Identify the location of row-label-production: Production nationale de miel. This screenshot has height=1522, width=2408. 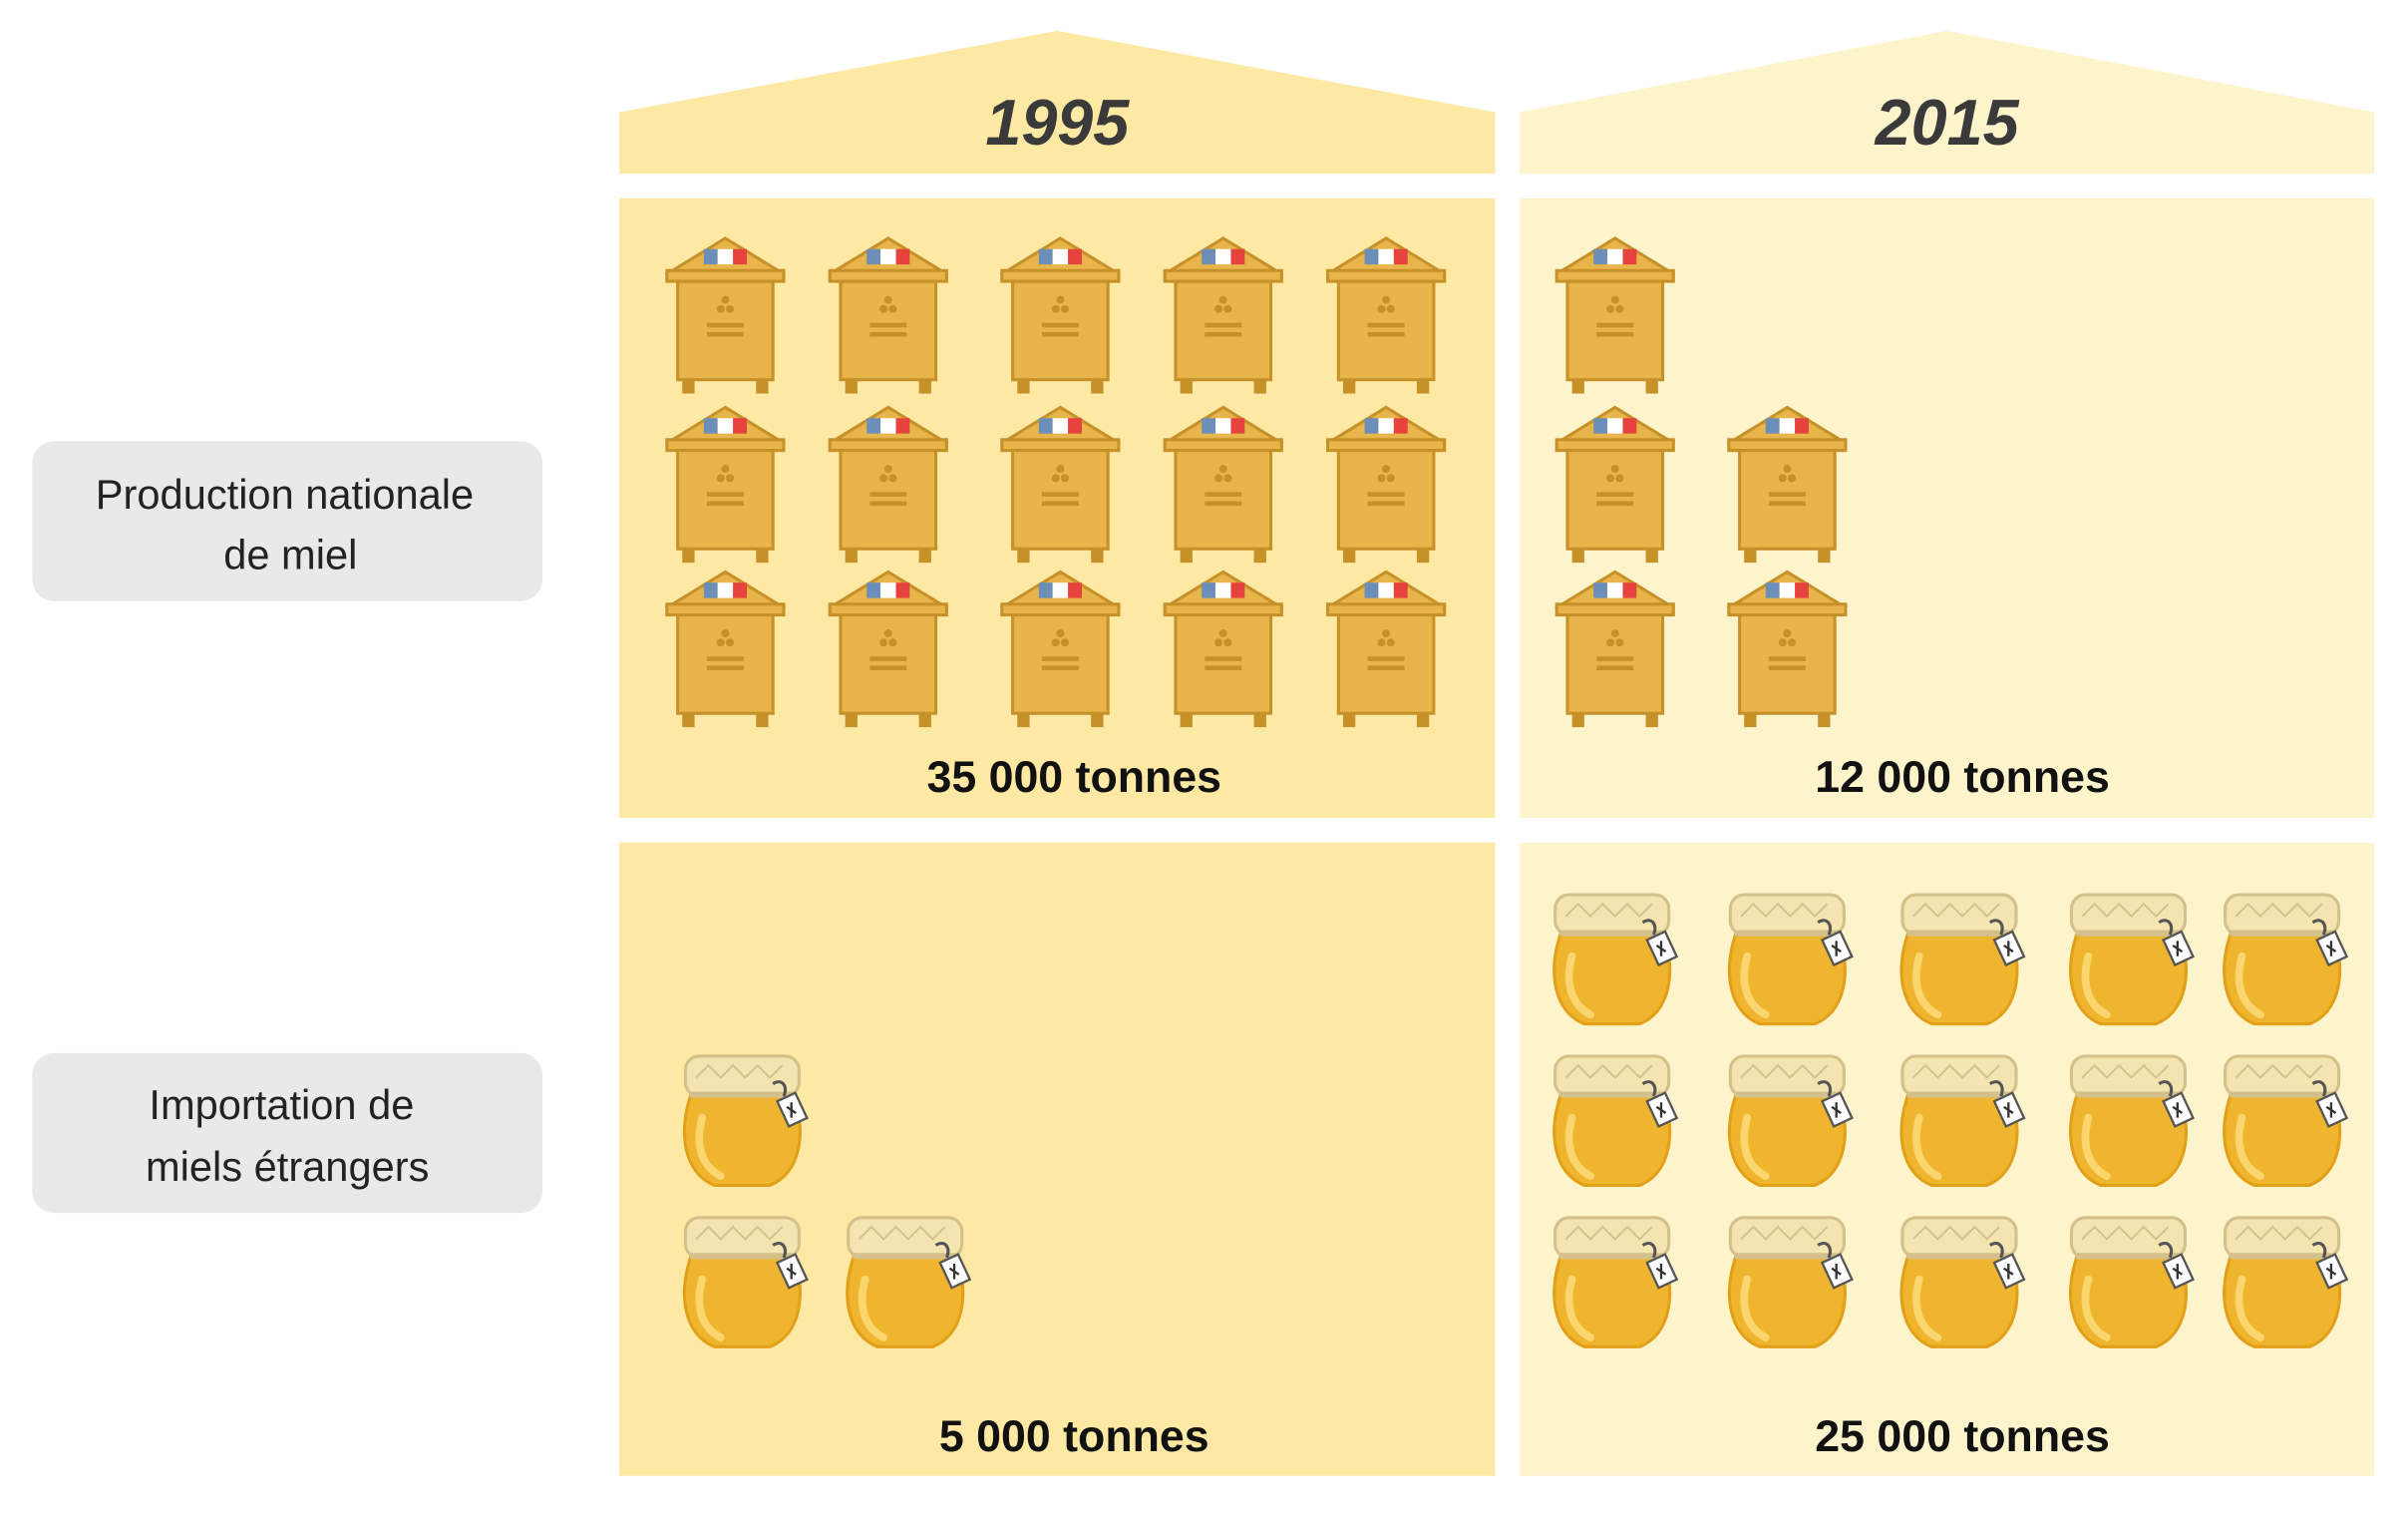
(291, 524).